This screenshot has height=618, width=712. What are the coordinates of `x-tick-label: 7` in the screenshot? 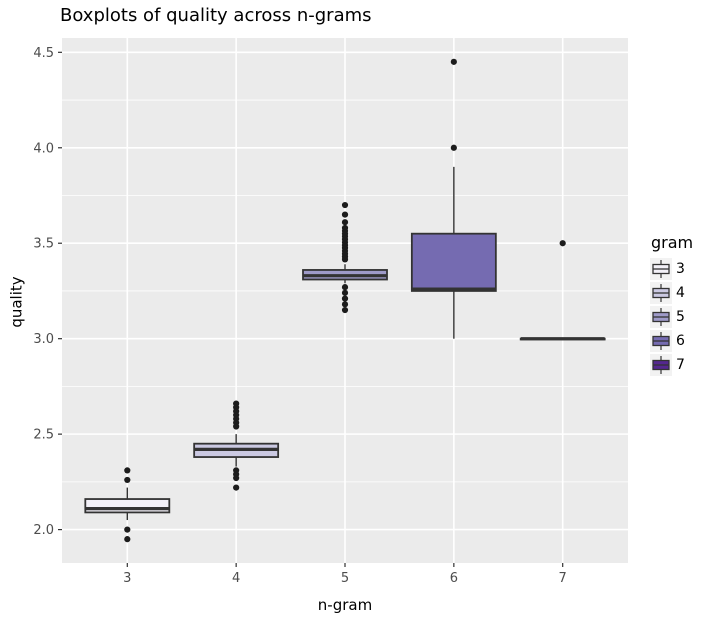 It's located at (563, 578).